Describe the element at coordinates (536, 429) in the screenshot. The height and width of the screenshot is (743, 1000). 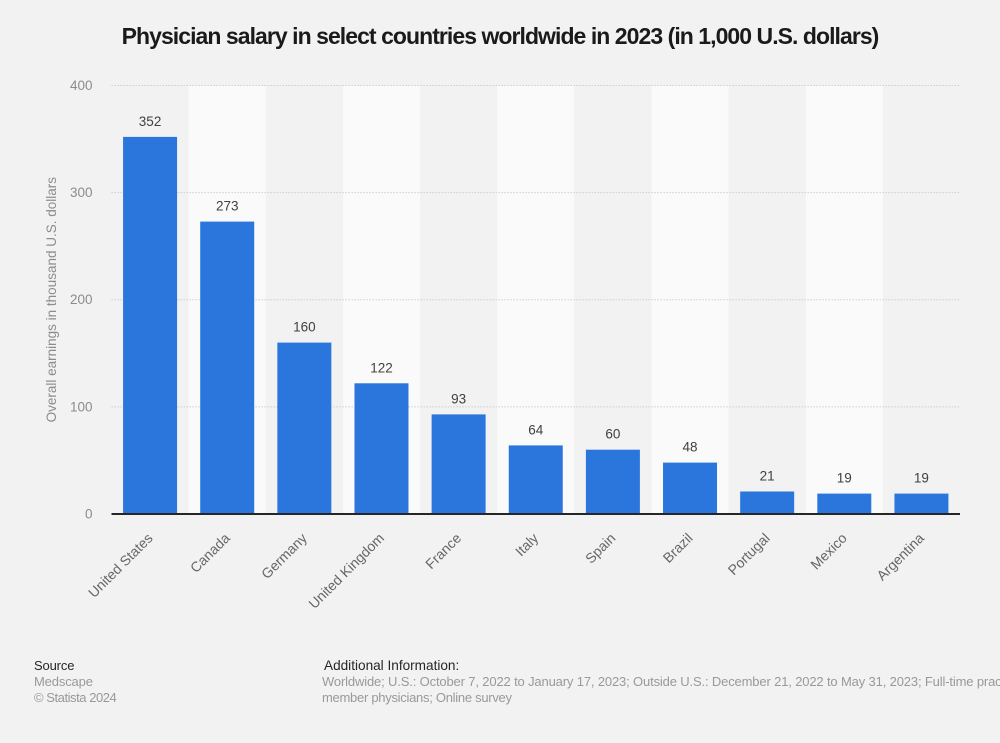
I see `svg-text: 64` at that location.